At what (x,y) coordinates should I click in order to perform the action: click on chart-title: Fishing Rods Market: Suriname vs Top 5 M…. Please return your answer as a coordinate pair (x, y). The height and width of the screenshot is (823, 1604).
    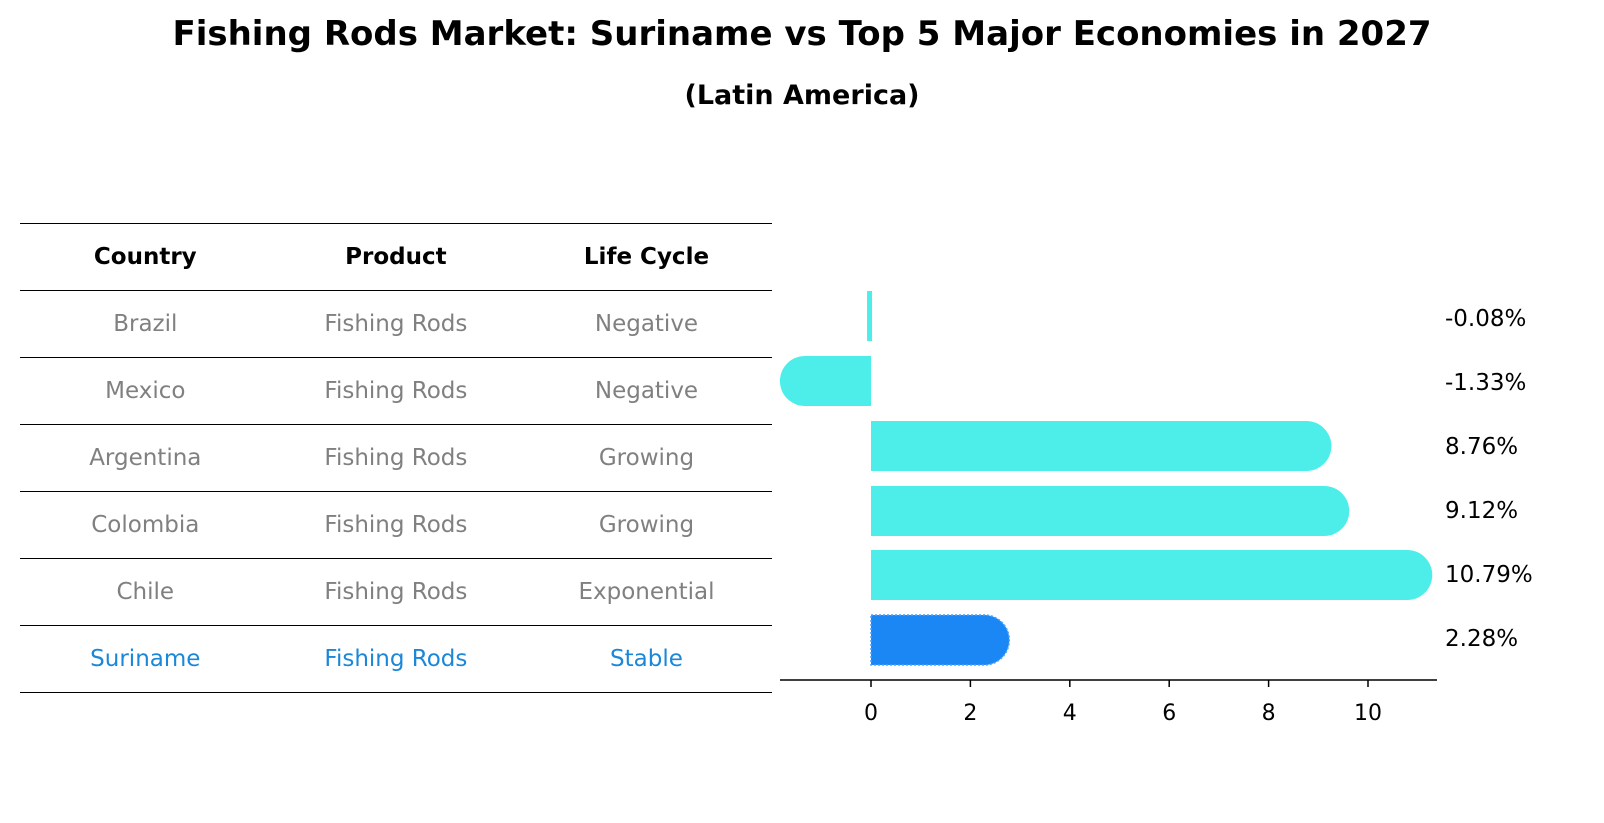
    Looking at the image, I should click on (802, 34).